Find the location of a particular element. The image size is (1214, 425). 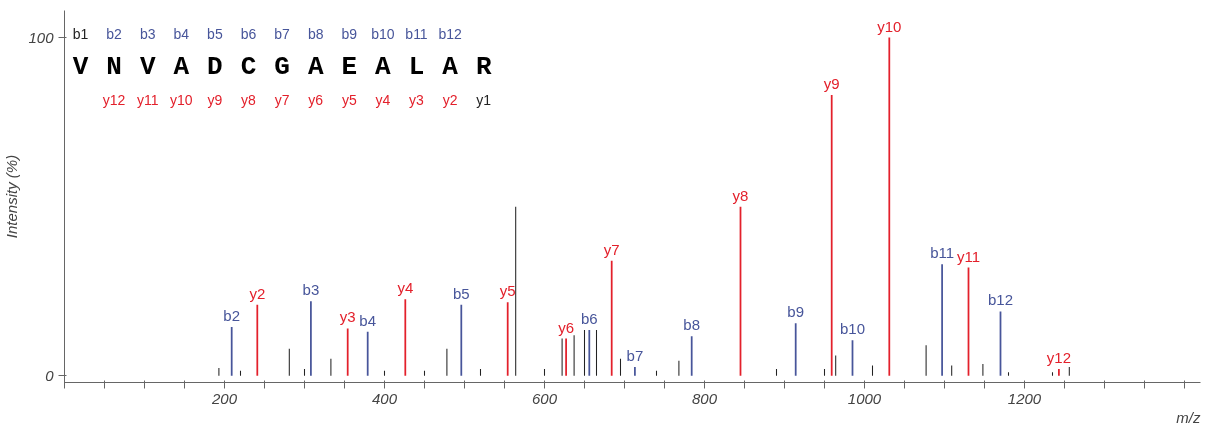

data-label: y11 is located at coordinates (968, 256).